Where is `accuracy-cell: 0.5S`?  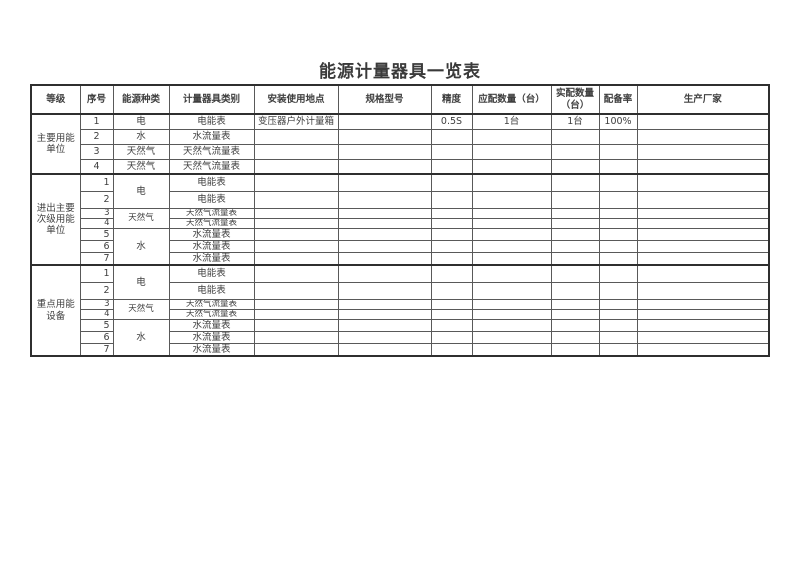 accuracy-cell: 0.5S is located at coordinates (451, 121).